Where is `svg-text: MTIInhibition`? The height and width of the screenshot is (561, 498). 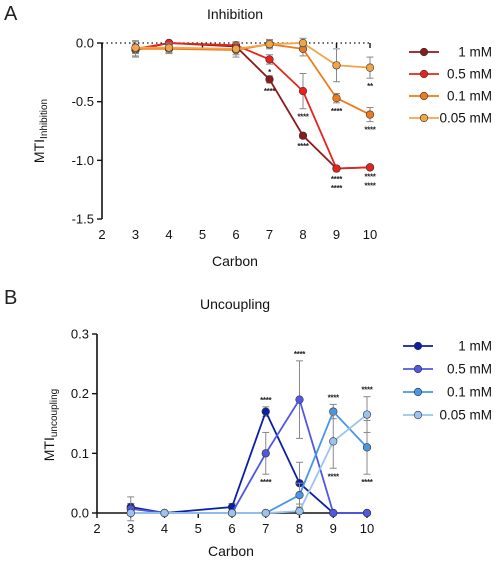
svg-text: MTIInhibition is located at coordinates (40, 131).